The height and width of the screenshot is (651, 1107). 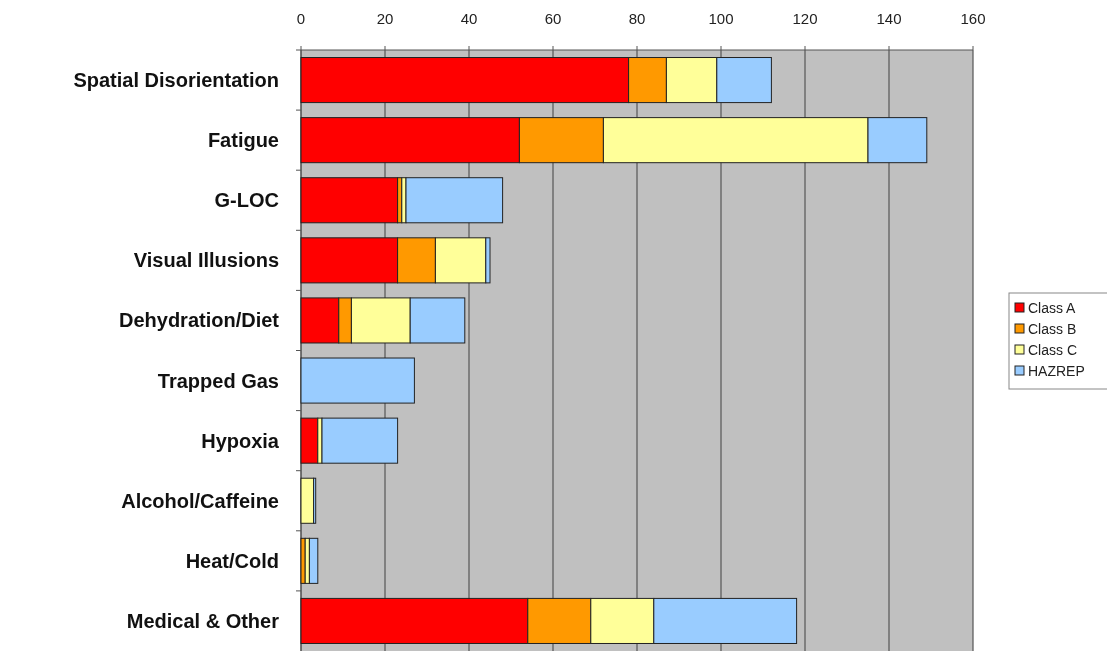 What do you see at coordinates (721, 18) in the screenshot?
I see `x-tick-label: 100` at bounding box center [721, 18].